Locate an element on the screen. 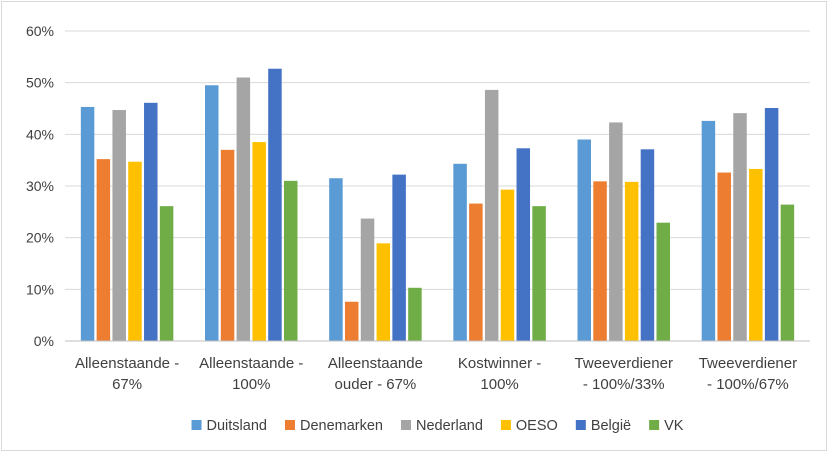 The image size is (832, 455). x-category-label: - 100%/67% is located at coordinates (748, 384).